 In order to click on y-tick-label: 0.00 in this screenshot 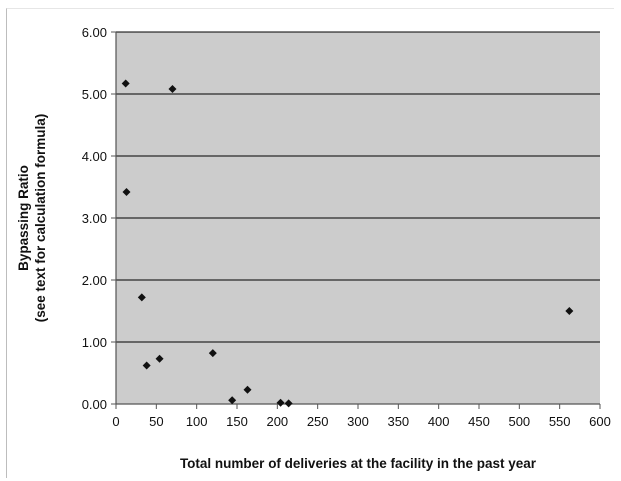, I will do `click(94, 404)`.